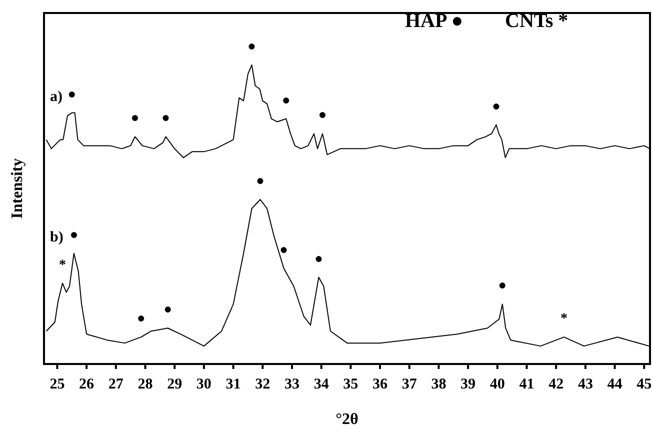 Image resolution: width=653 pixels, height=432 pixels. Describe the element at coordinates (57, 384) in the screenshot. I see `x-tick-label: 25` at that location.